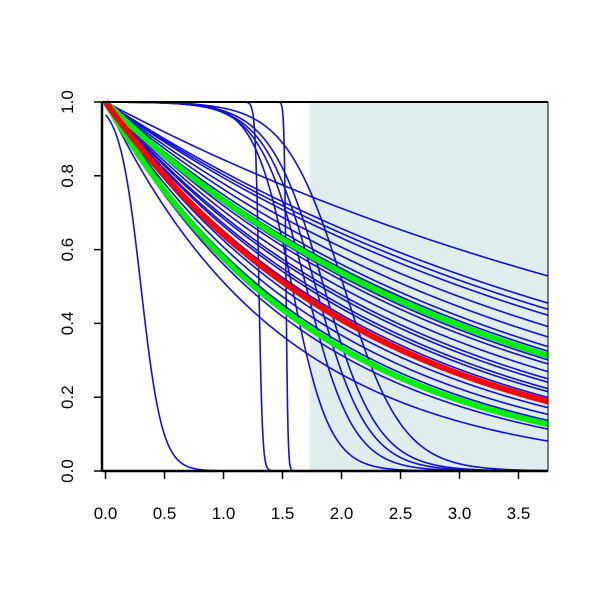  What do you see at coordinates (519, 513) in the screenshot?
I see `x-tick-label: 3.5` at bounding box center [519, 513].